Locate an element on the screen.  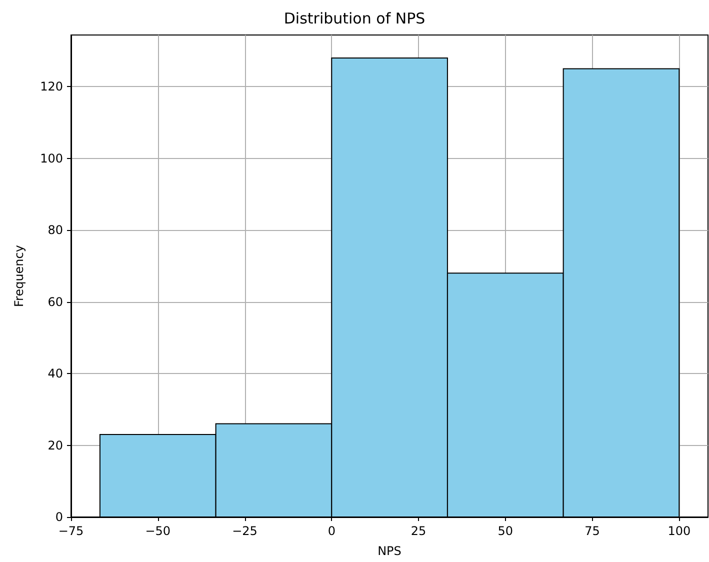
y-tick-label: 0 is located at coordinates (59, 517).